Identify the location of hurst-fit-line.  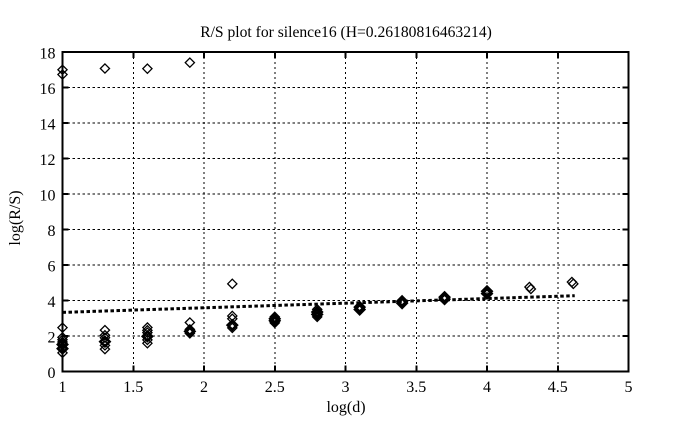
(318, 304).